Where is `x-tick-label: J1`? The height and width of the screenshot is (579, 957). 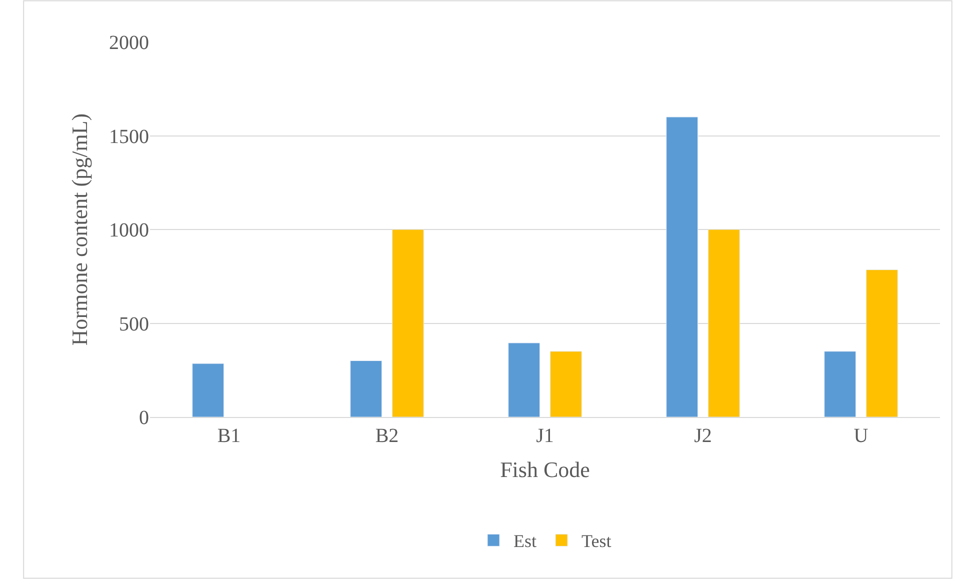 x-tick-label: J1 is located at coordinates (545, 436).